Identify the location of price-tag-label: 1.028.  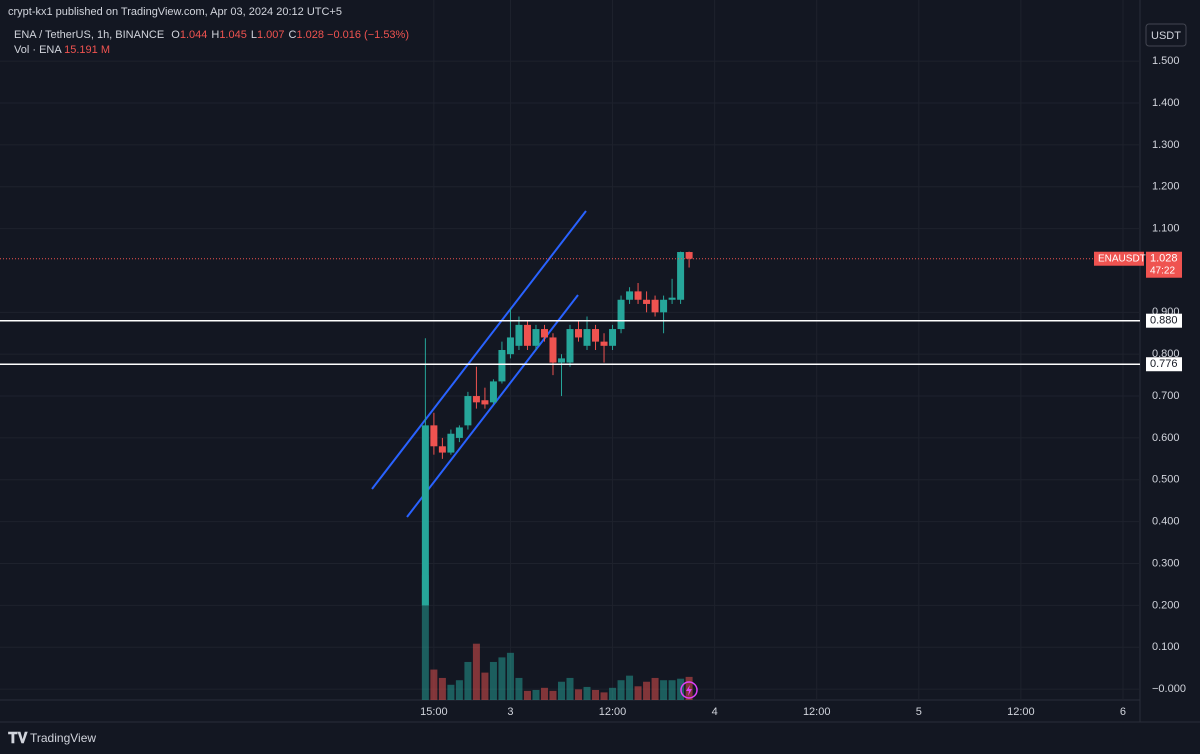
(1164, 259).